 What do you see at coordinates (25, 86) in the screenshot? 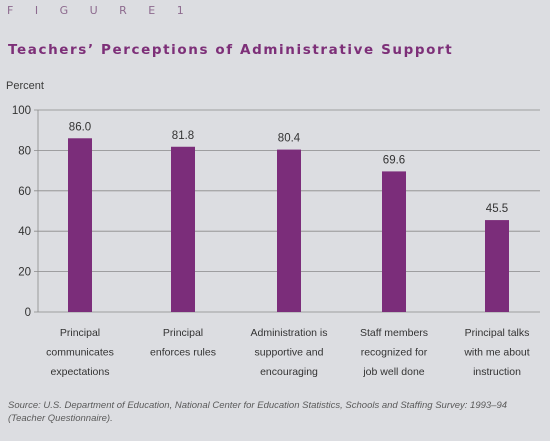
I see `y-axis-label: Percent` at bounding box center [25, 86].